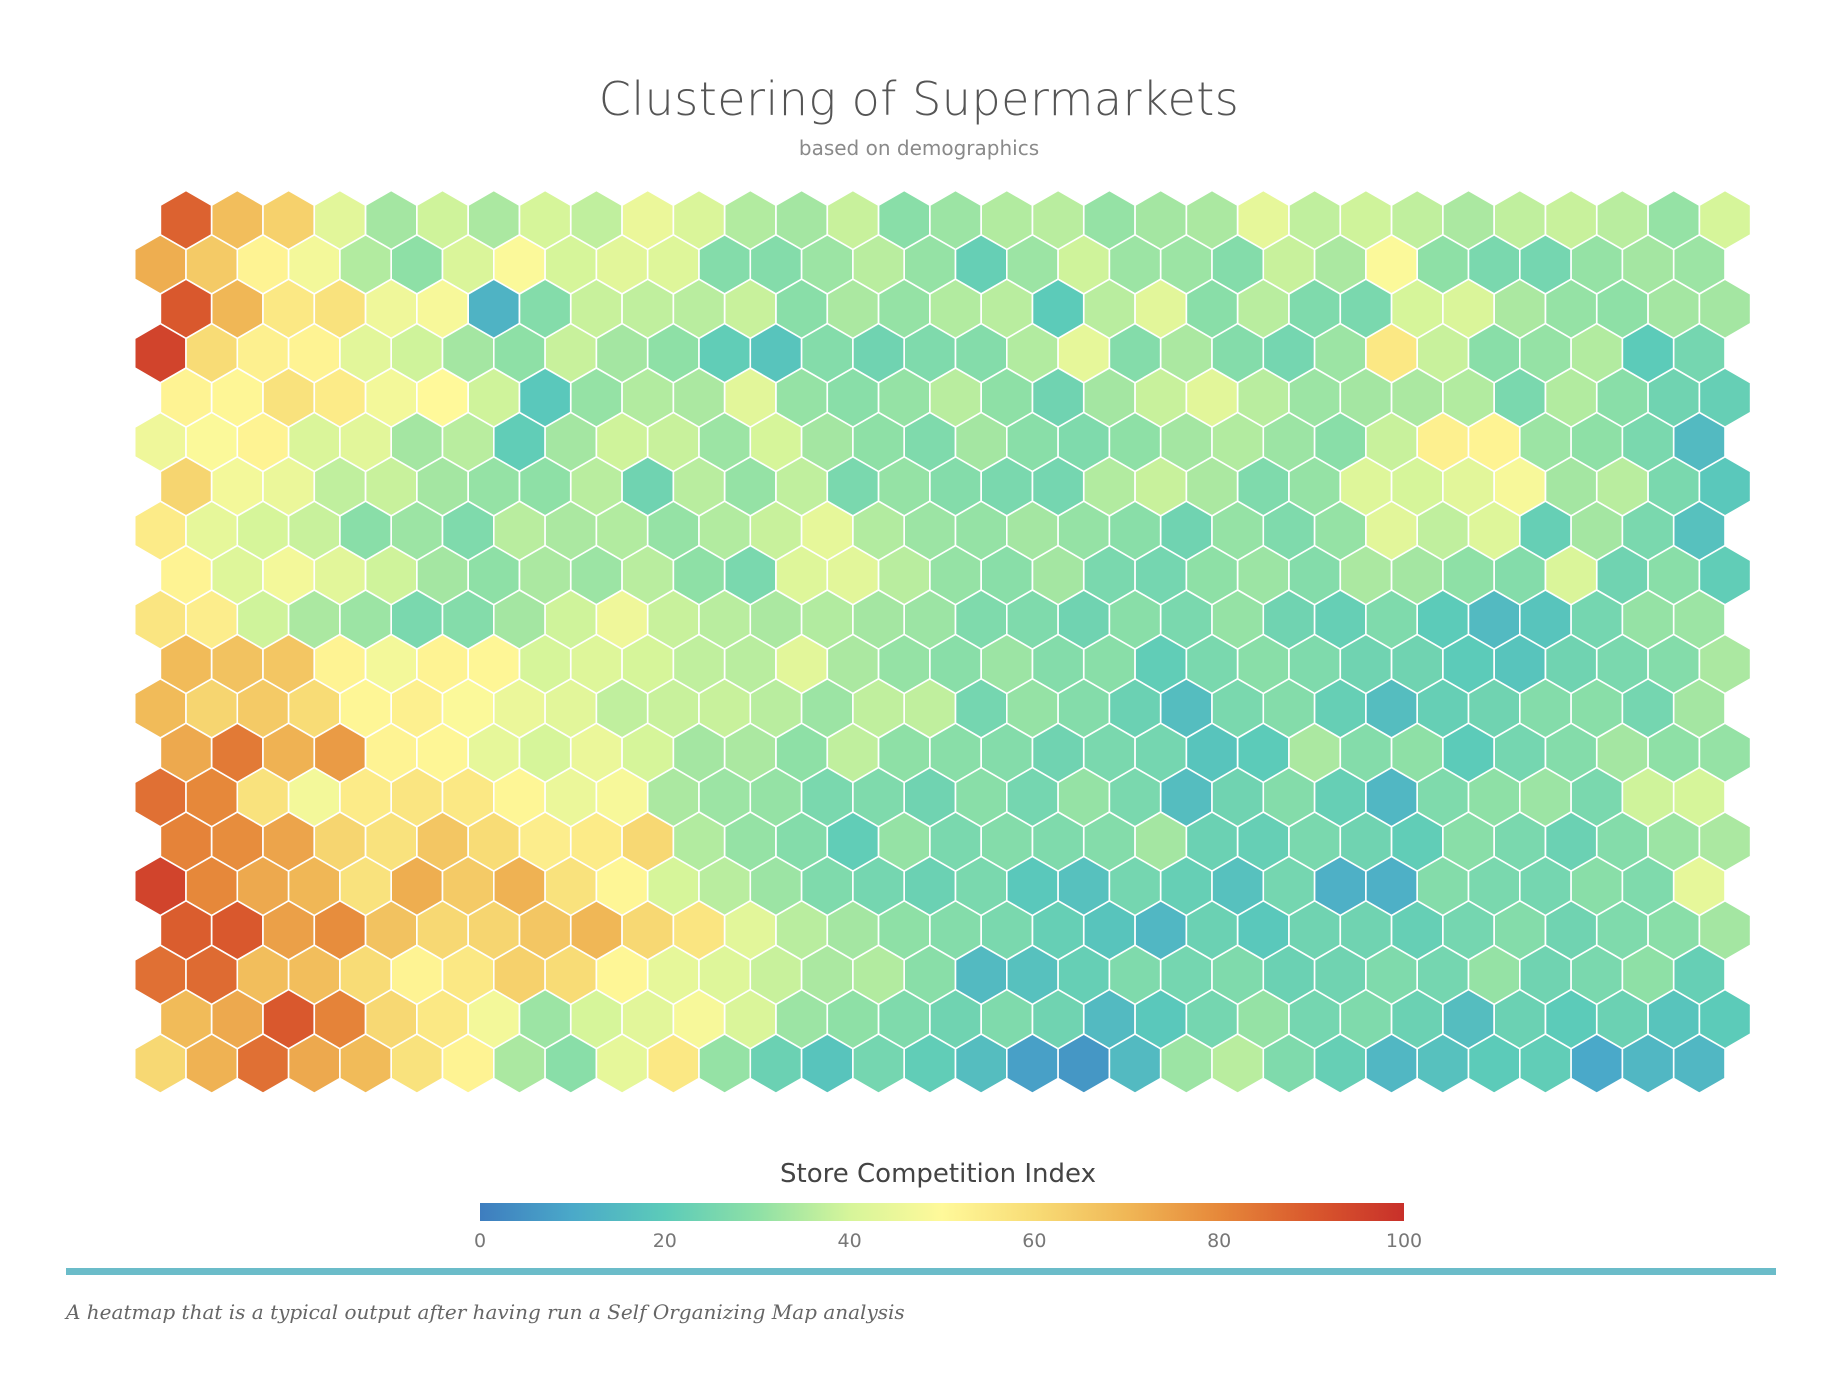  What do you see at coordinates (921, 1271) in the screenshot?
I see `divider` at bounding box center [921, 1271].